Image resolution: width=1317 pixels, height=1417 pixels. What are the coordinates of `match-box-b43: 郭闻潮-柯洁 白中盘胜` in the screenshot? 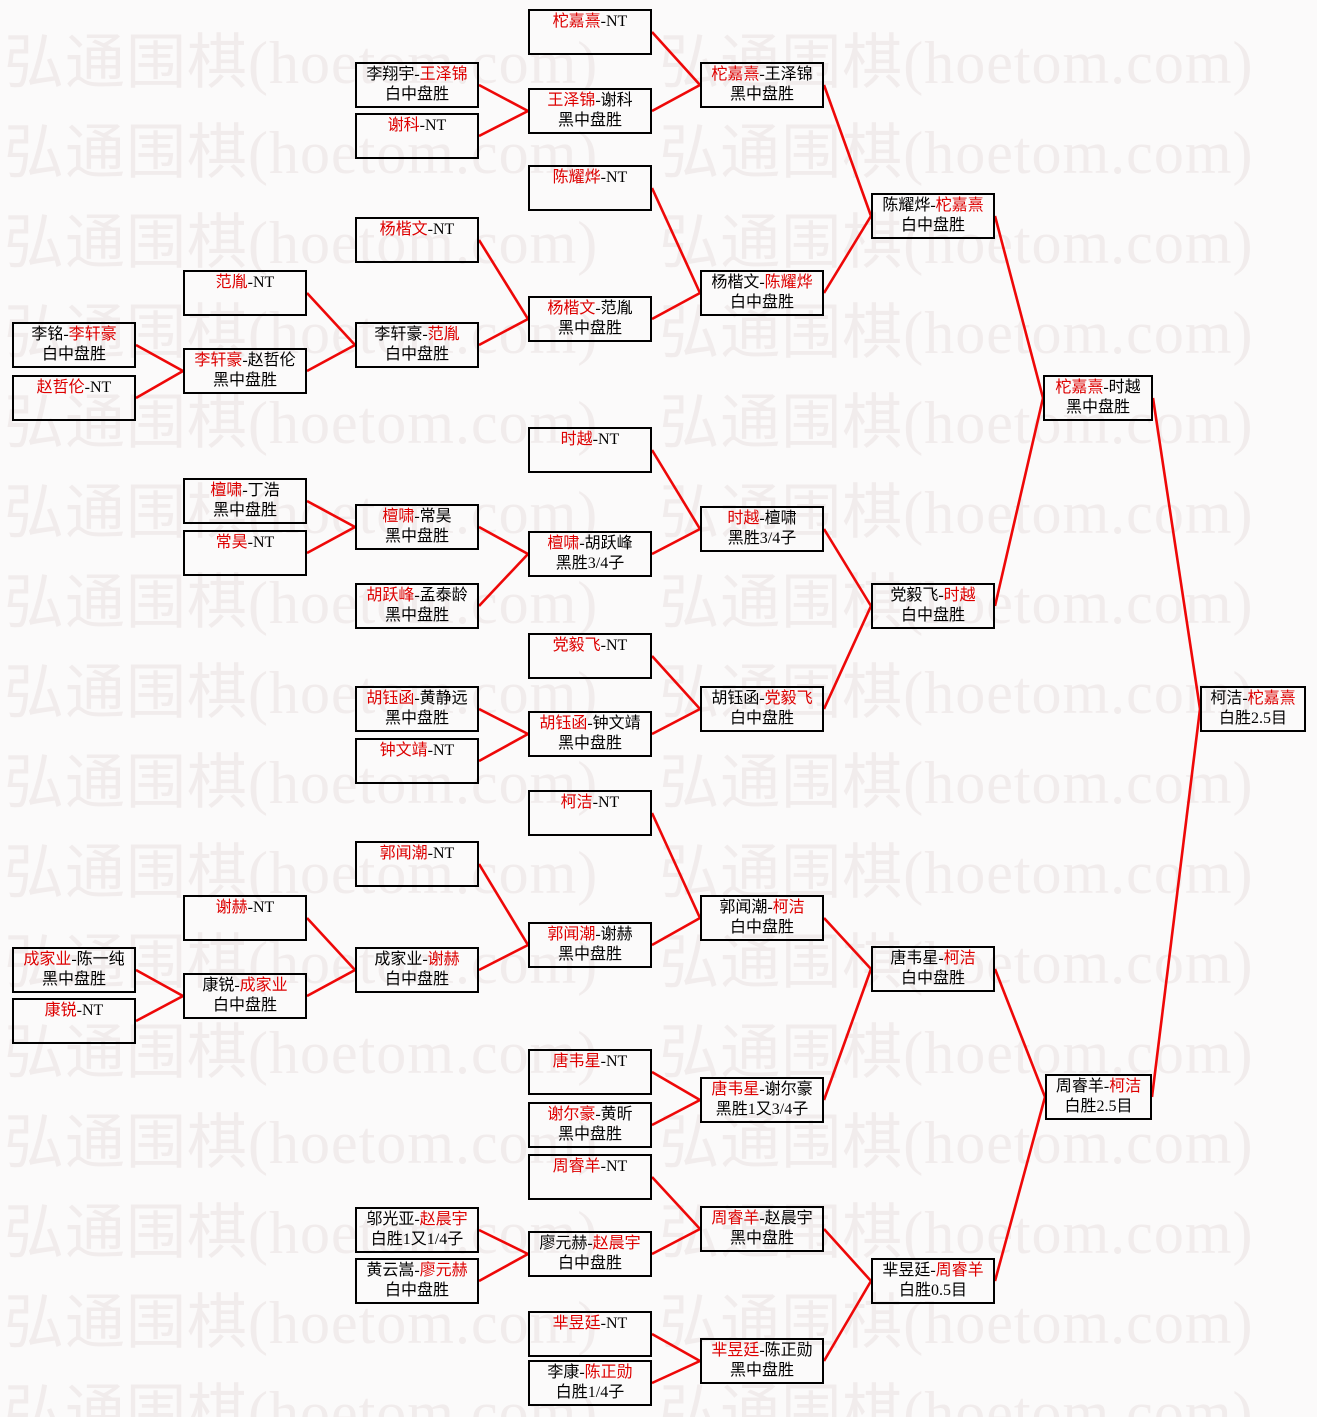 It's located at (762, 918).